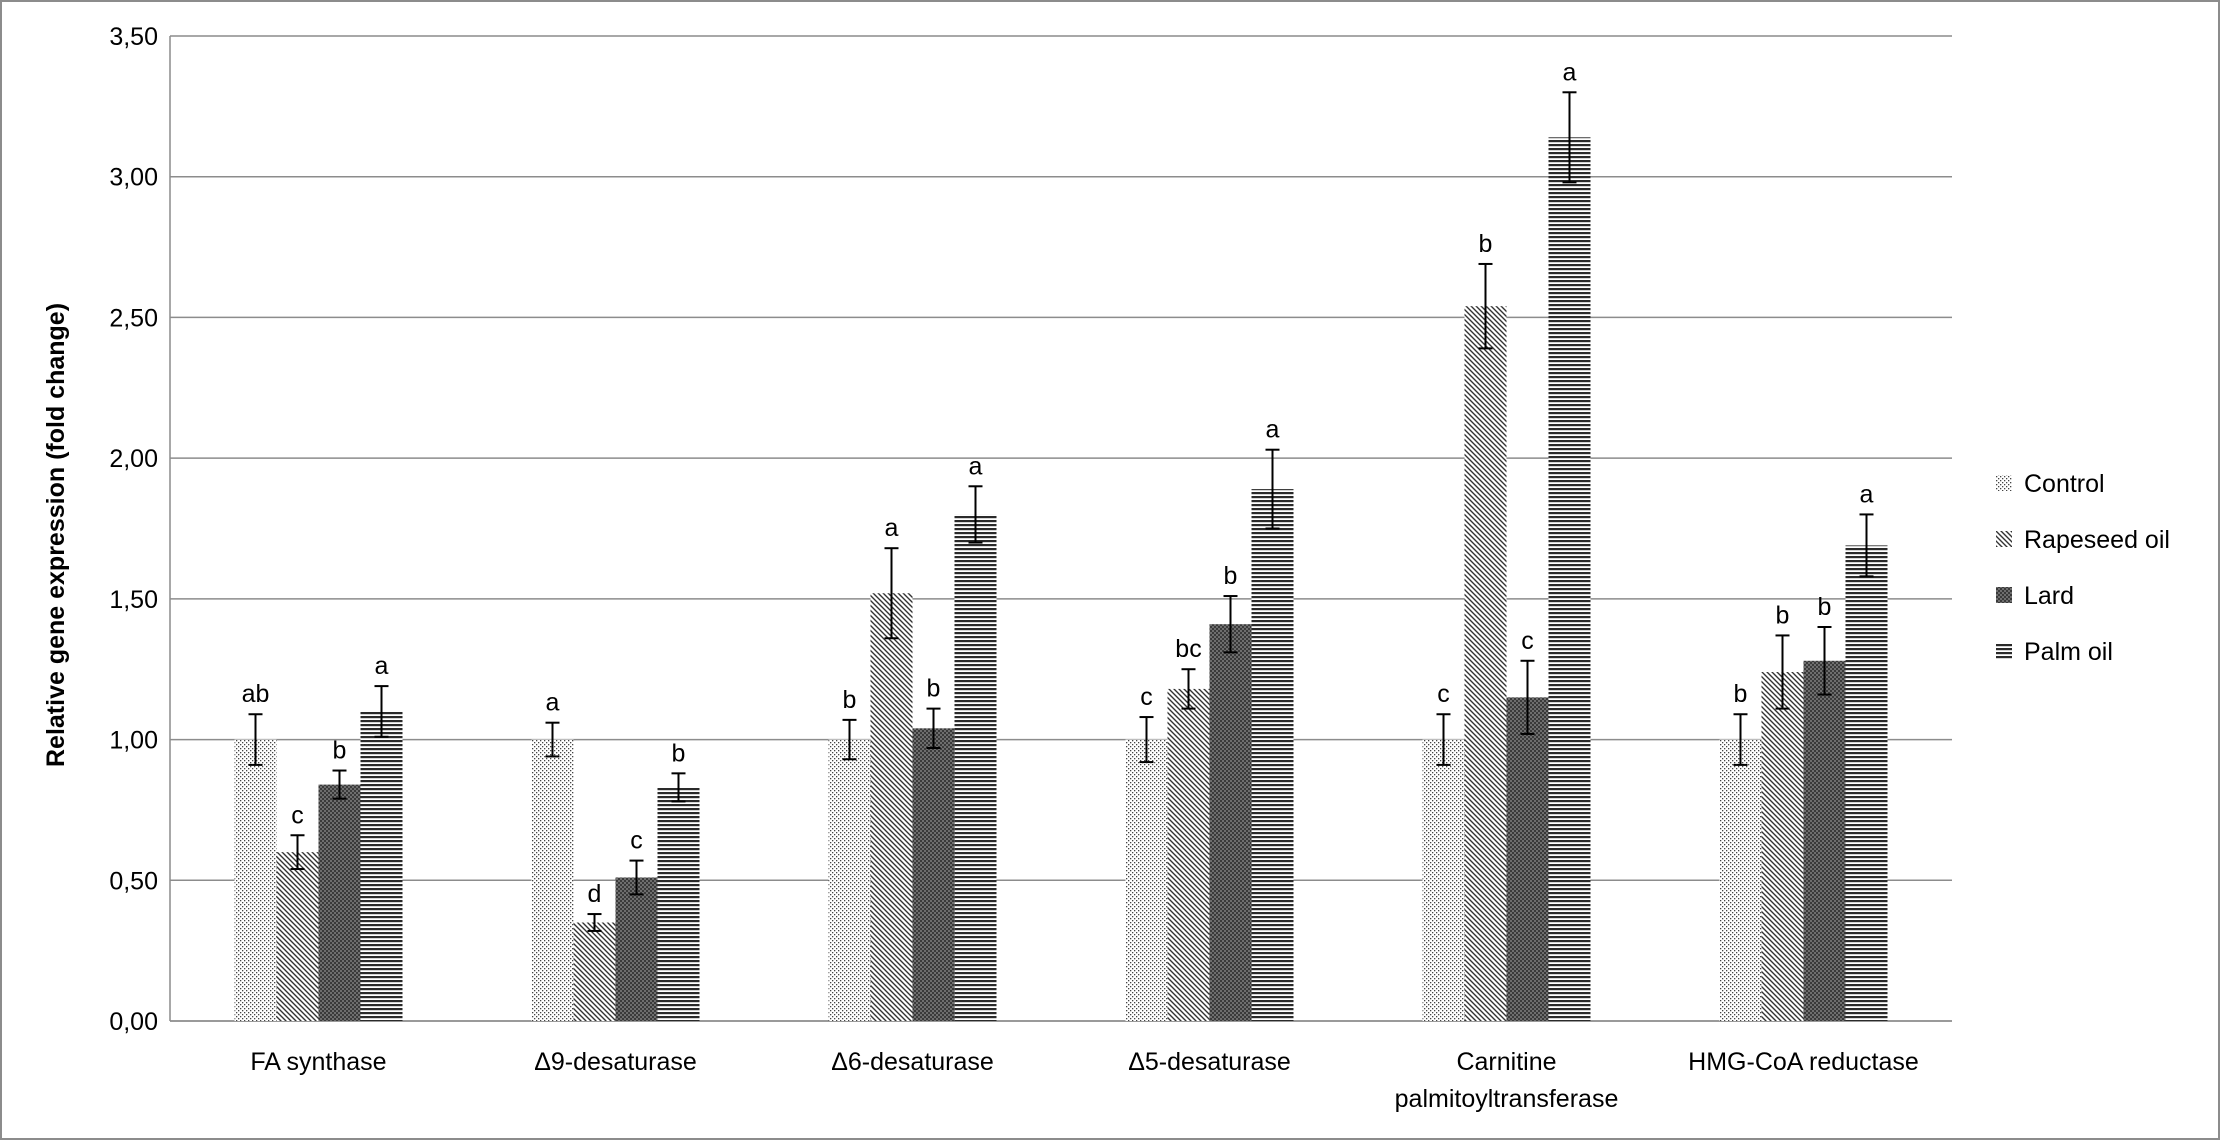 The width and height of the screenshot is (2220, 1140). I want to click on legend-entry: Palm oil, so click(2068, 652).